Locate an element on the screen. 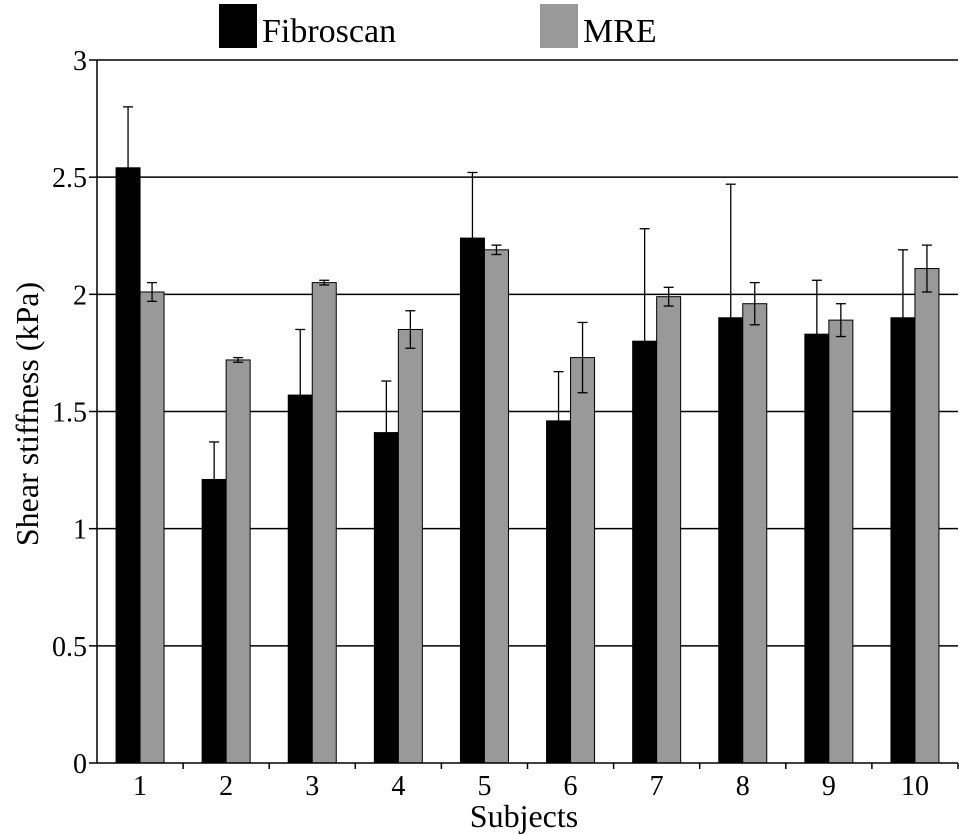 The width and height of the screenshot is (959, 835). x-tick-label: 5 is located at coordinates (484, 786).